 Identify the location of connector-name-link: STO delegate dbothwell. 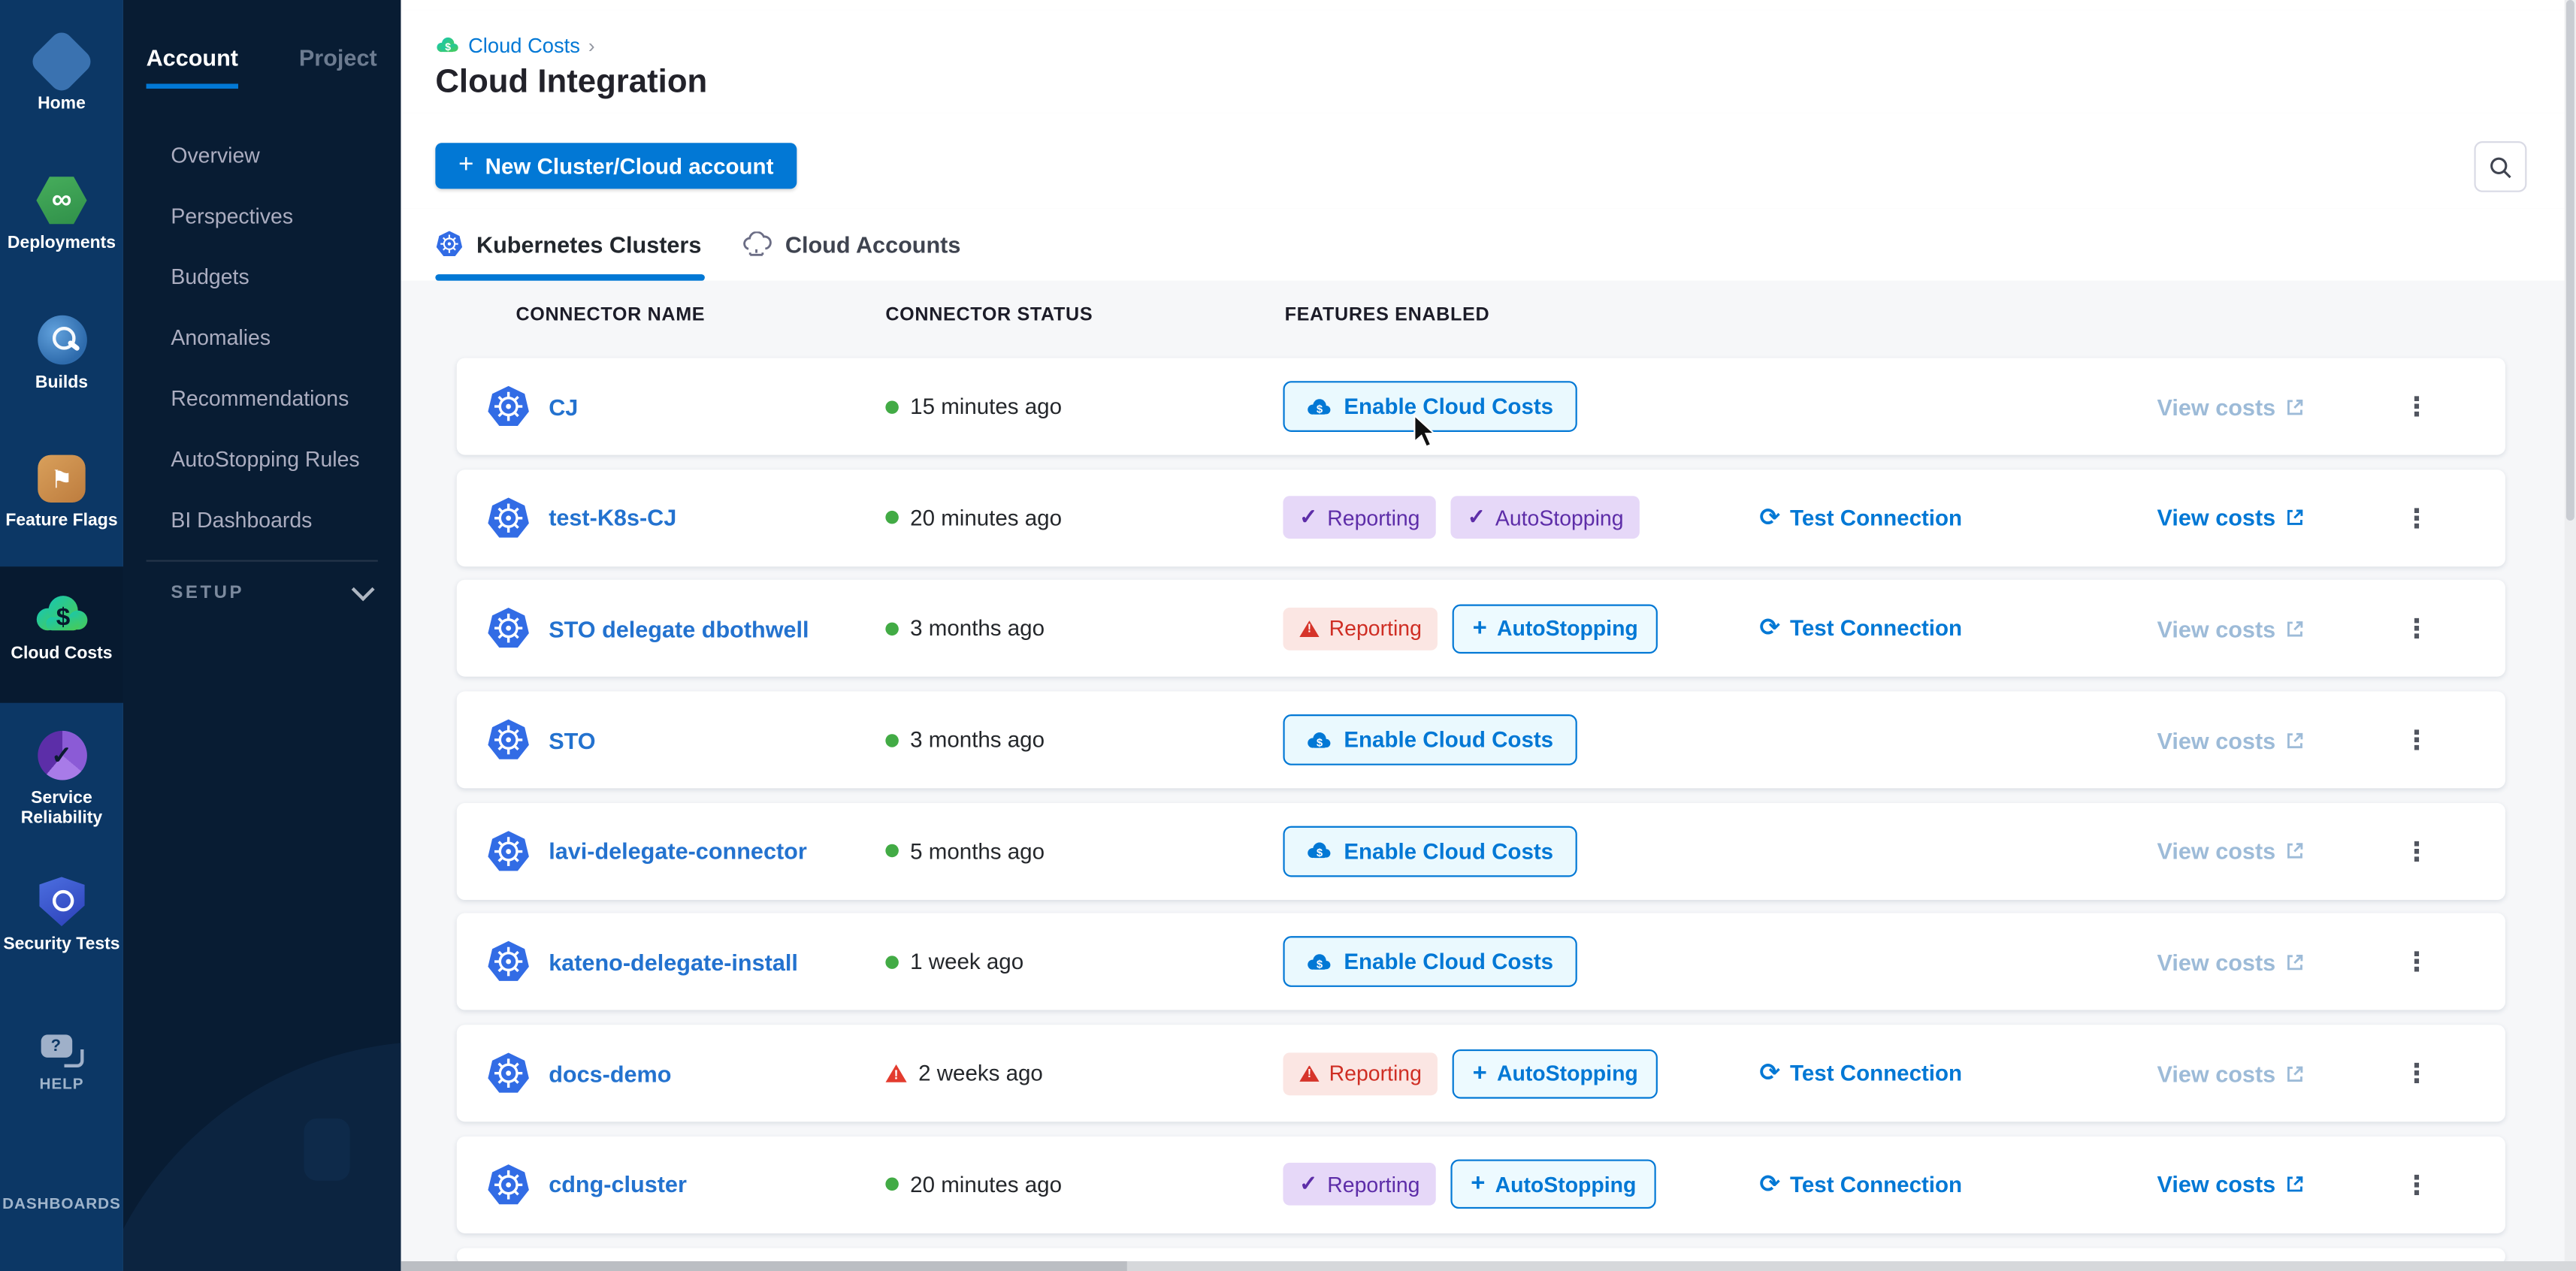
(679, 628).